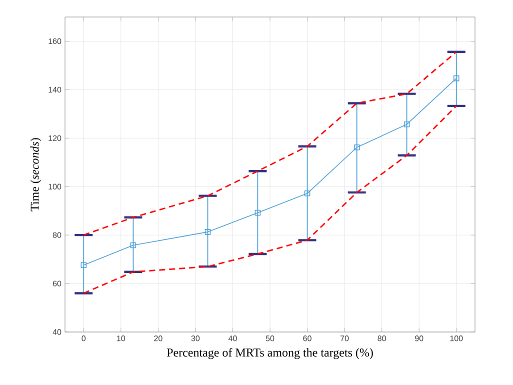 The width and height of the screenshot is (513, 385). Describe the element at coordinates (55, 41) in the screenshot. I see `y-tick-label: 160` at that location.